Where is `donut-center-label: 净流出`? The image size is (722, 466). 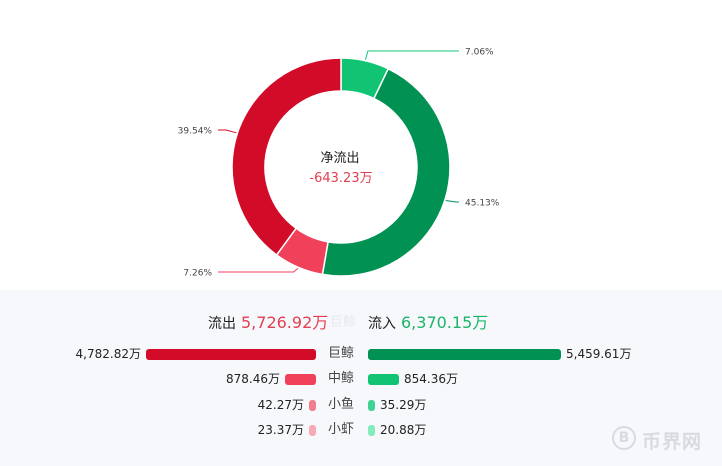
donut-center-label: 净流出 is located at coordinates (339, 158).